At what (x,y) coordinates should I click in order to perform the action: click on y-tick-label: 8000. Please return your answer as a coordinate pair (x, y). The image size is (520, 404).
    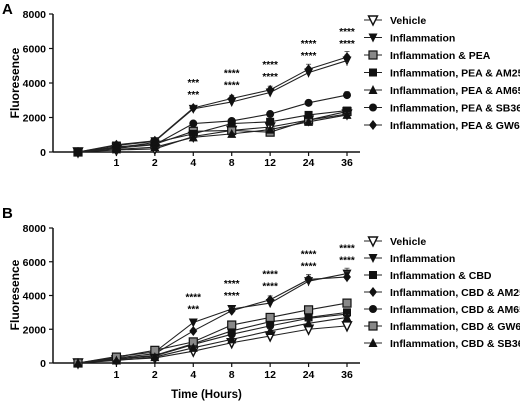
    Looking at the image, I should click on (35, 229).